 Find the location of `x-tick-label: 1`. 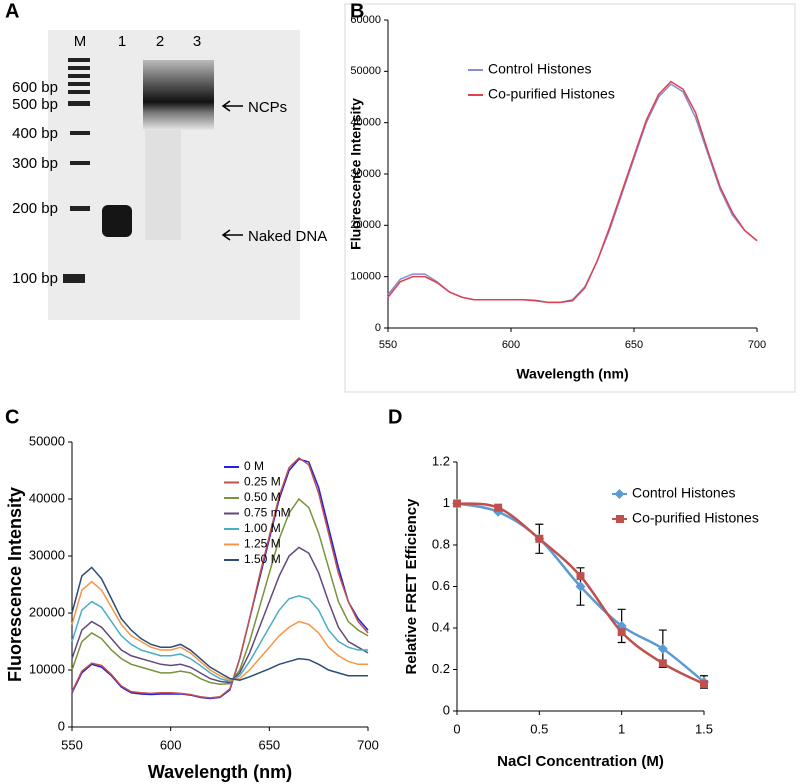

x-tick-label: 1 is located at coordinates (621, 728).